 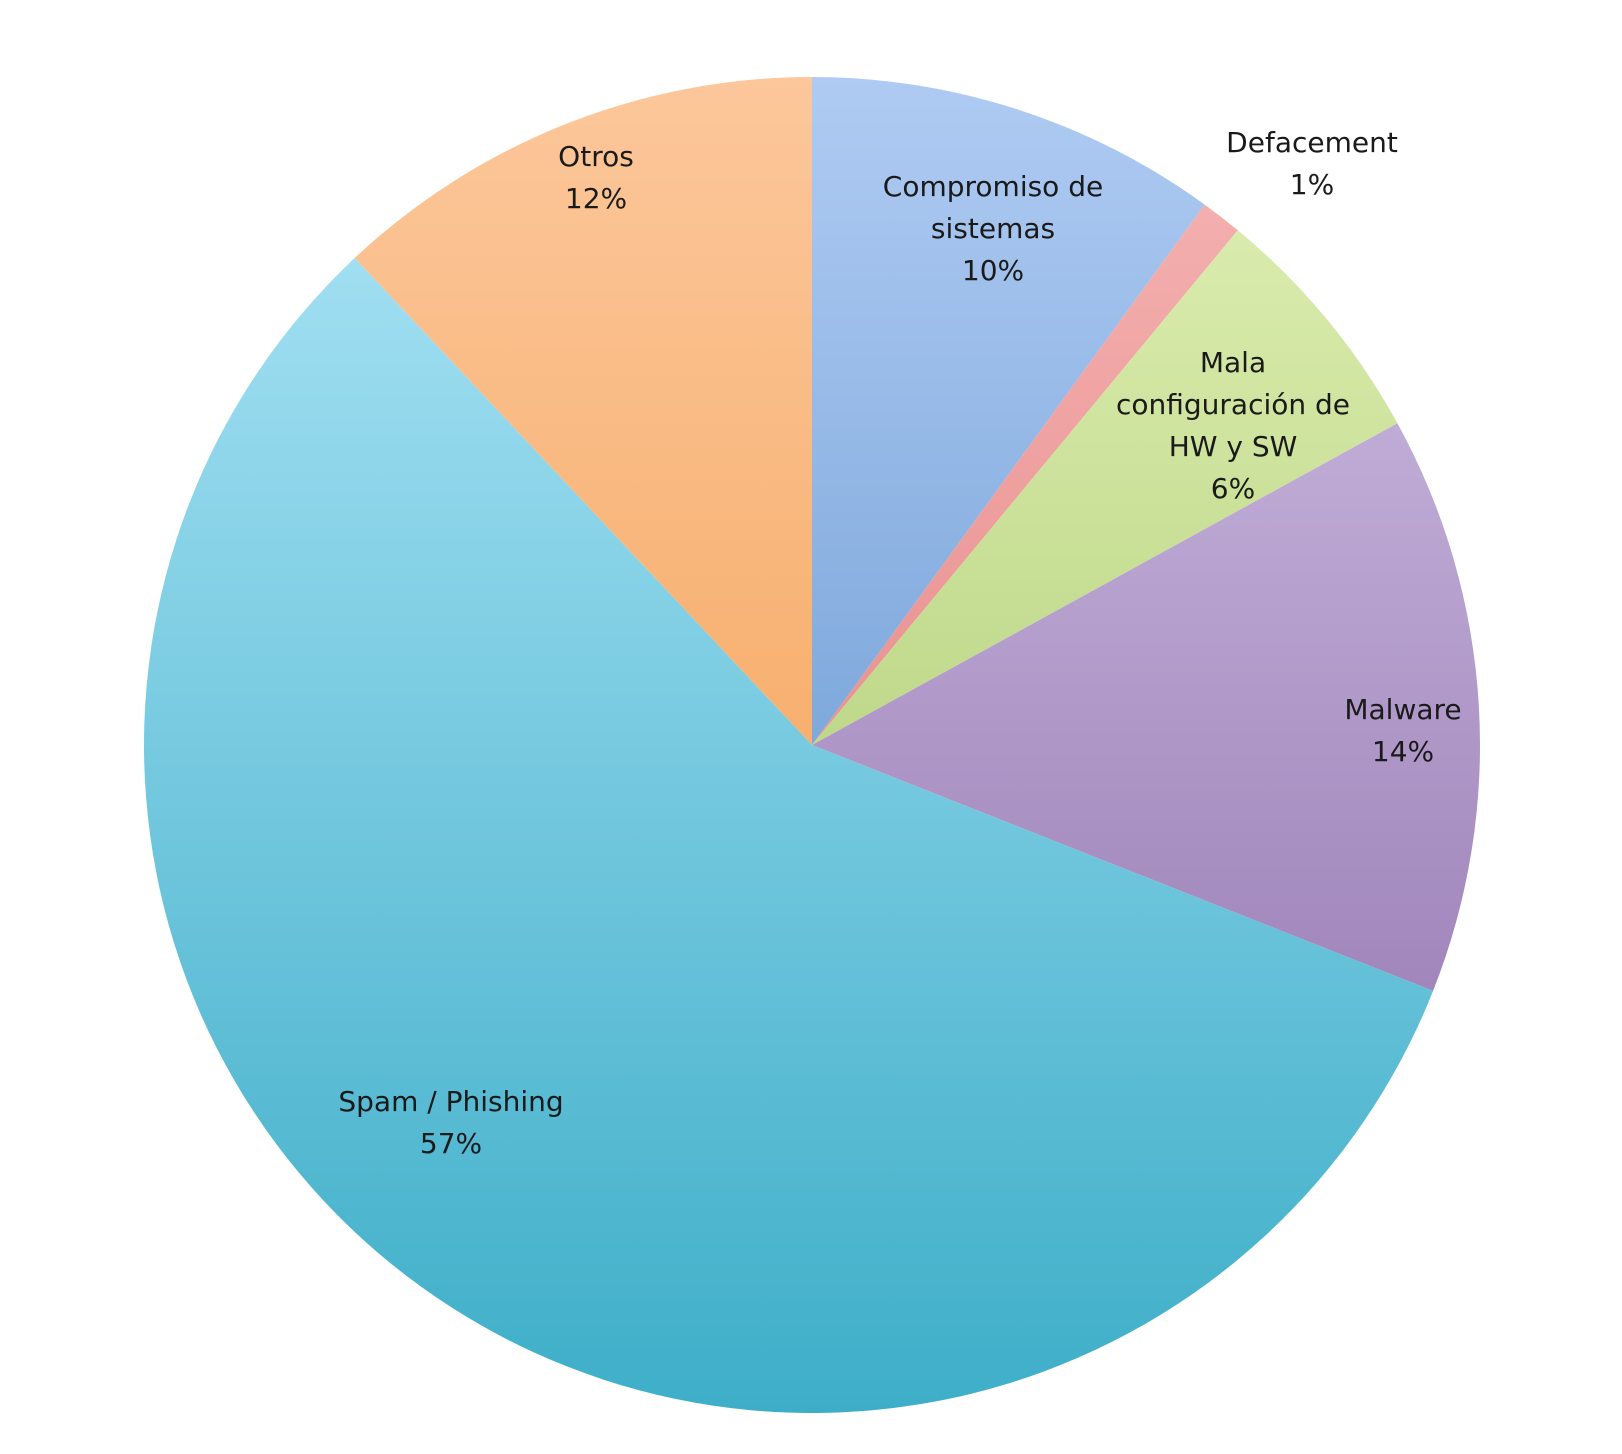 I want to click on slice-label-mala-configuracion: Mala configuración de HW y SW 6%, so click(x=1233, y=425).